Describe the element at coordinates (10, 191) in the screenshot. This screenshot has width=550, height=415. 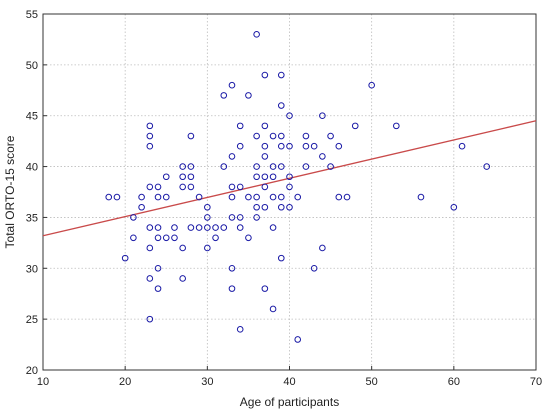
I see `y-axis-title: Total ORTO-15 score` at that location.